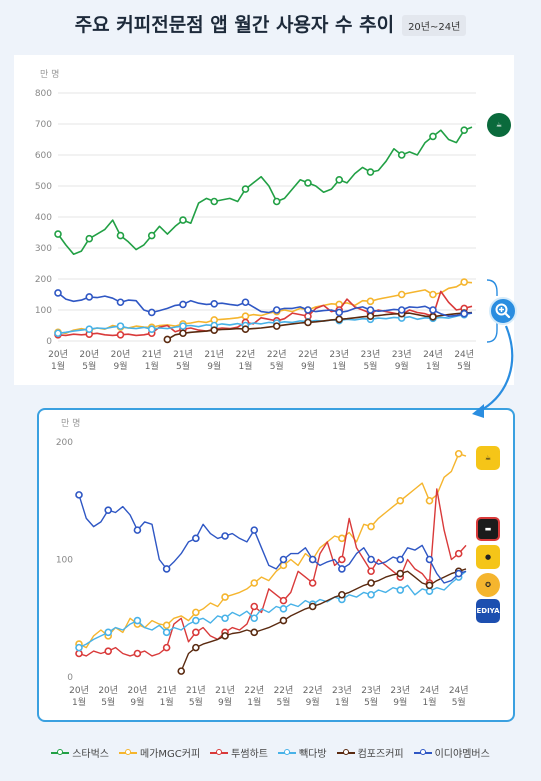  Describe the element at coordinates (239, 752) in the screenshot. I see `legend-item: 투썸하트` at that location.